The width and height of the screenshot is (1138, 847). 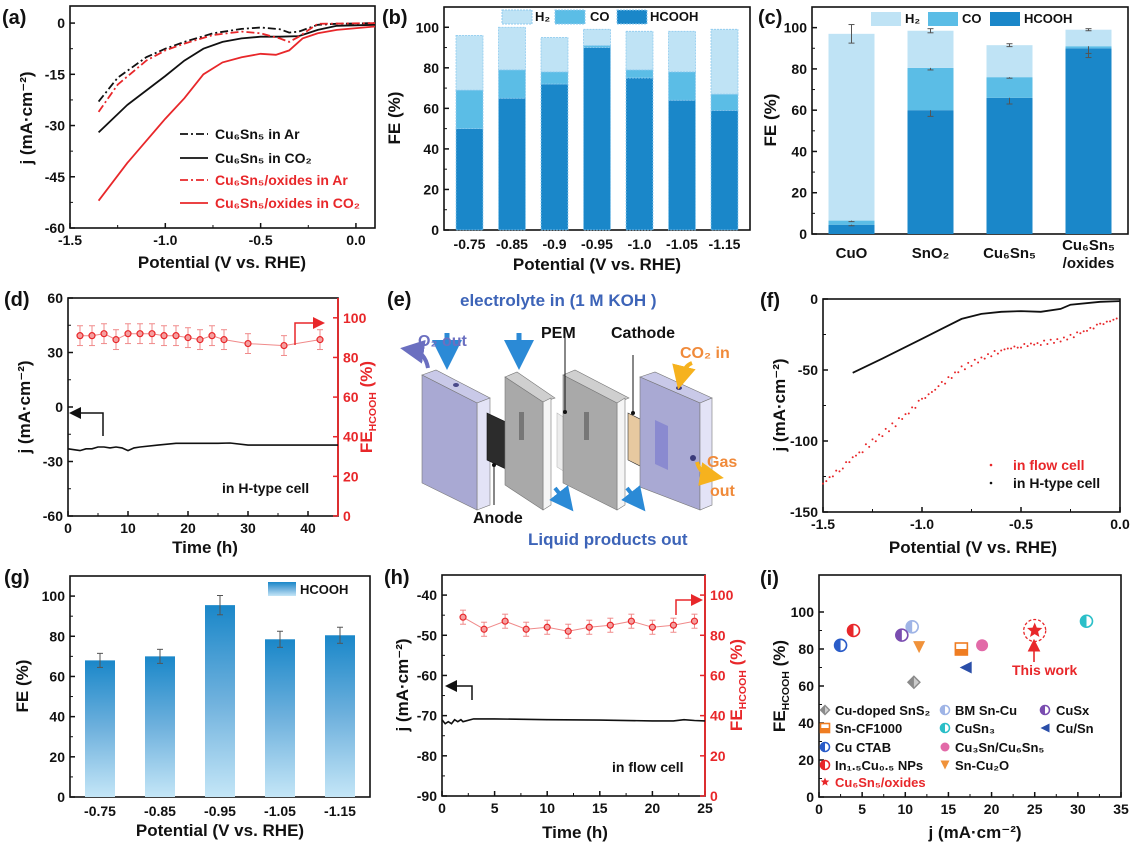 What do you see at coordinates (558, 333) in the screenshot?
I see `pem-label: PEM` at bounding box center [558, 333].